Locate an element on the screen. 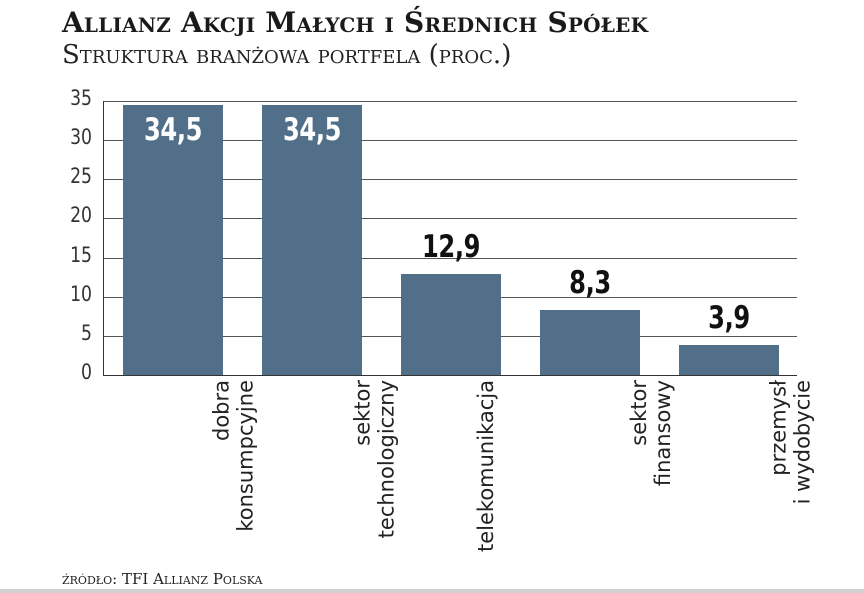  bar-sektor-finansowy is located at coordinates (590, 342).